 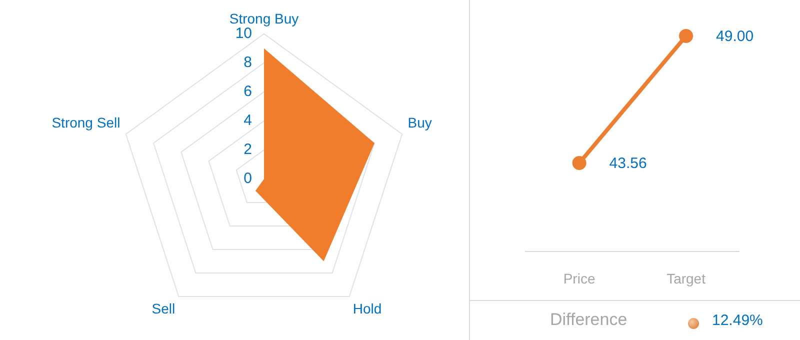 What do you see at coordinates (264, 18) in the screenshot?
I see `spoke-label: Strong Buy` at bounding box center [264, 18].